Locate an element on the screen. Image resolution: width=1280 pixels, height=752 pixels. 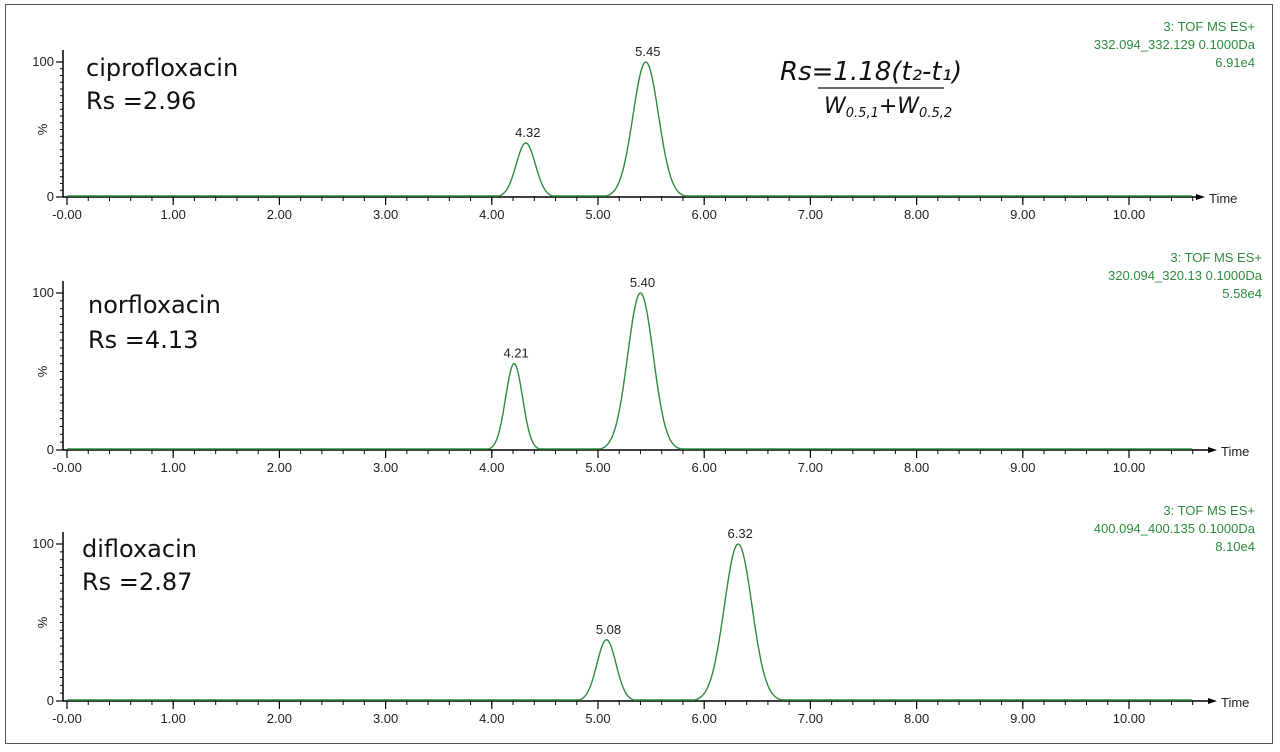
resolution-value: Rs =2.96 is located at coordinates (141, 101).